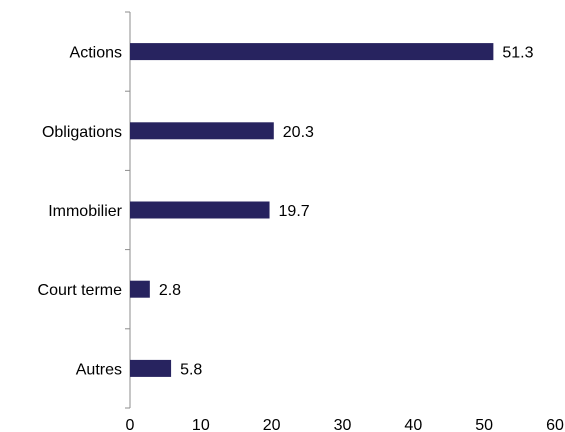  Describe the element at coordinates (99, 369) in the screenshot. I see `category-label-4: Autres` at that location.